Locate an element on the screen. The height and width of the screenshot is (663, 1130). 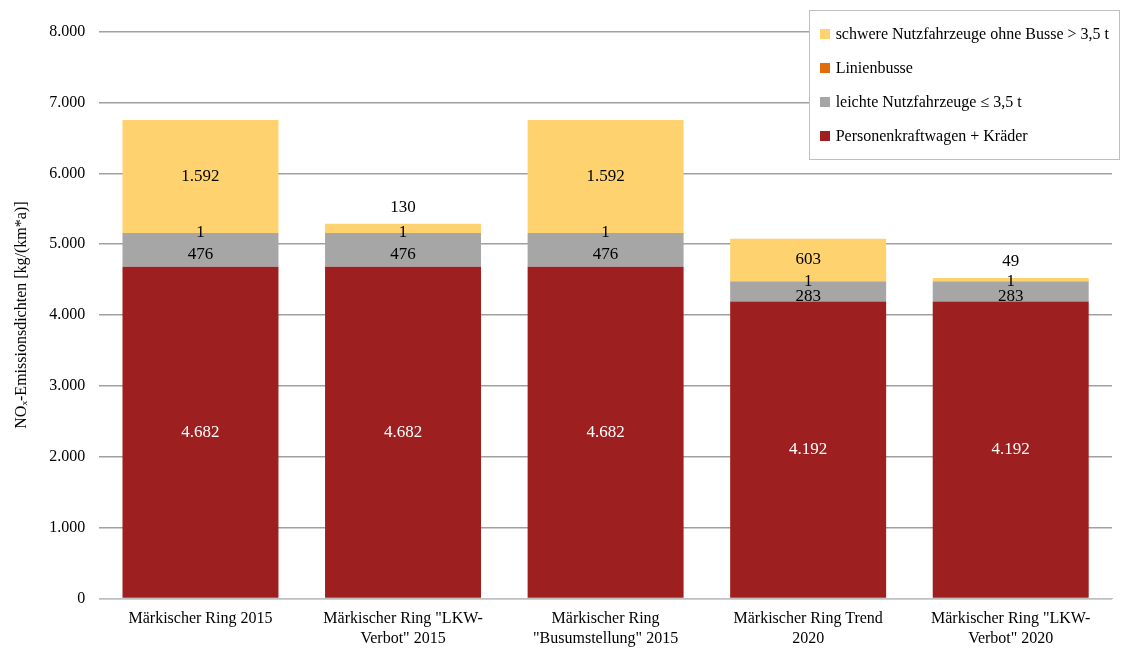
legend-label: leichte Nutzfahrzeuge ≤ 3,5 t is located at coordinates (928, 102).